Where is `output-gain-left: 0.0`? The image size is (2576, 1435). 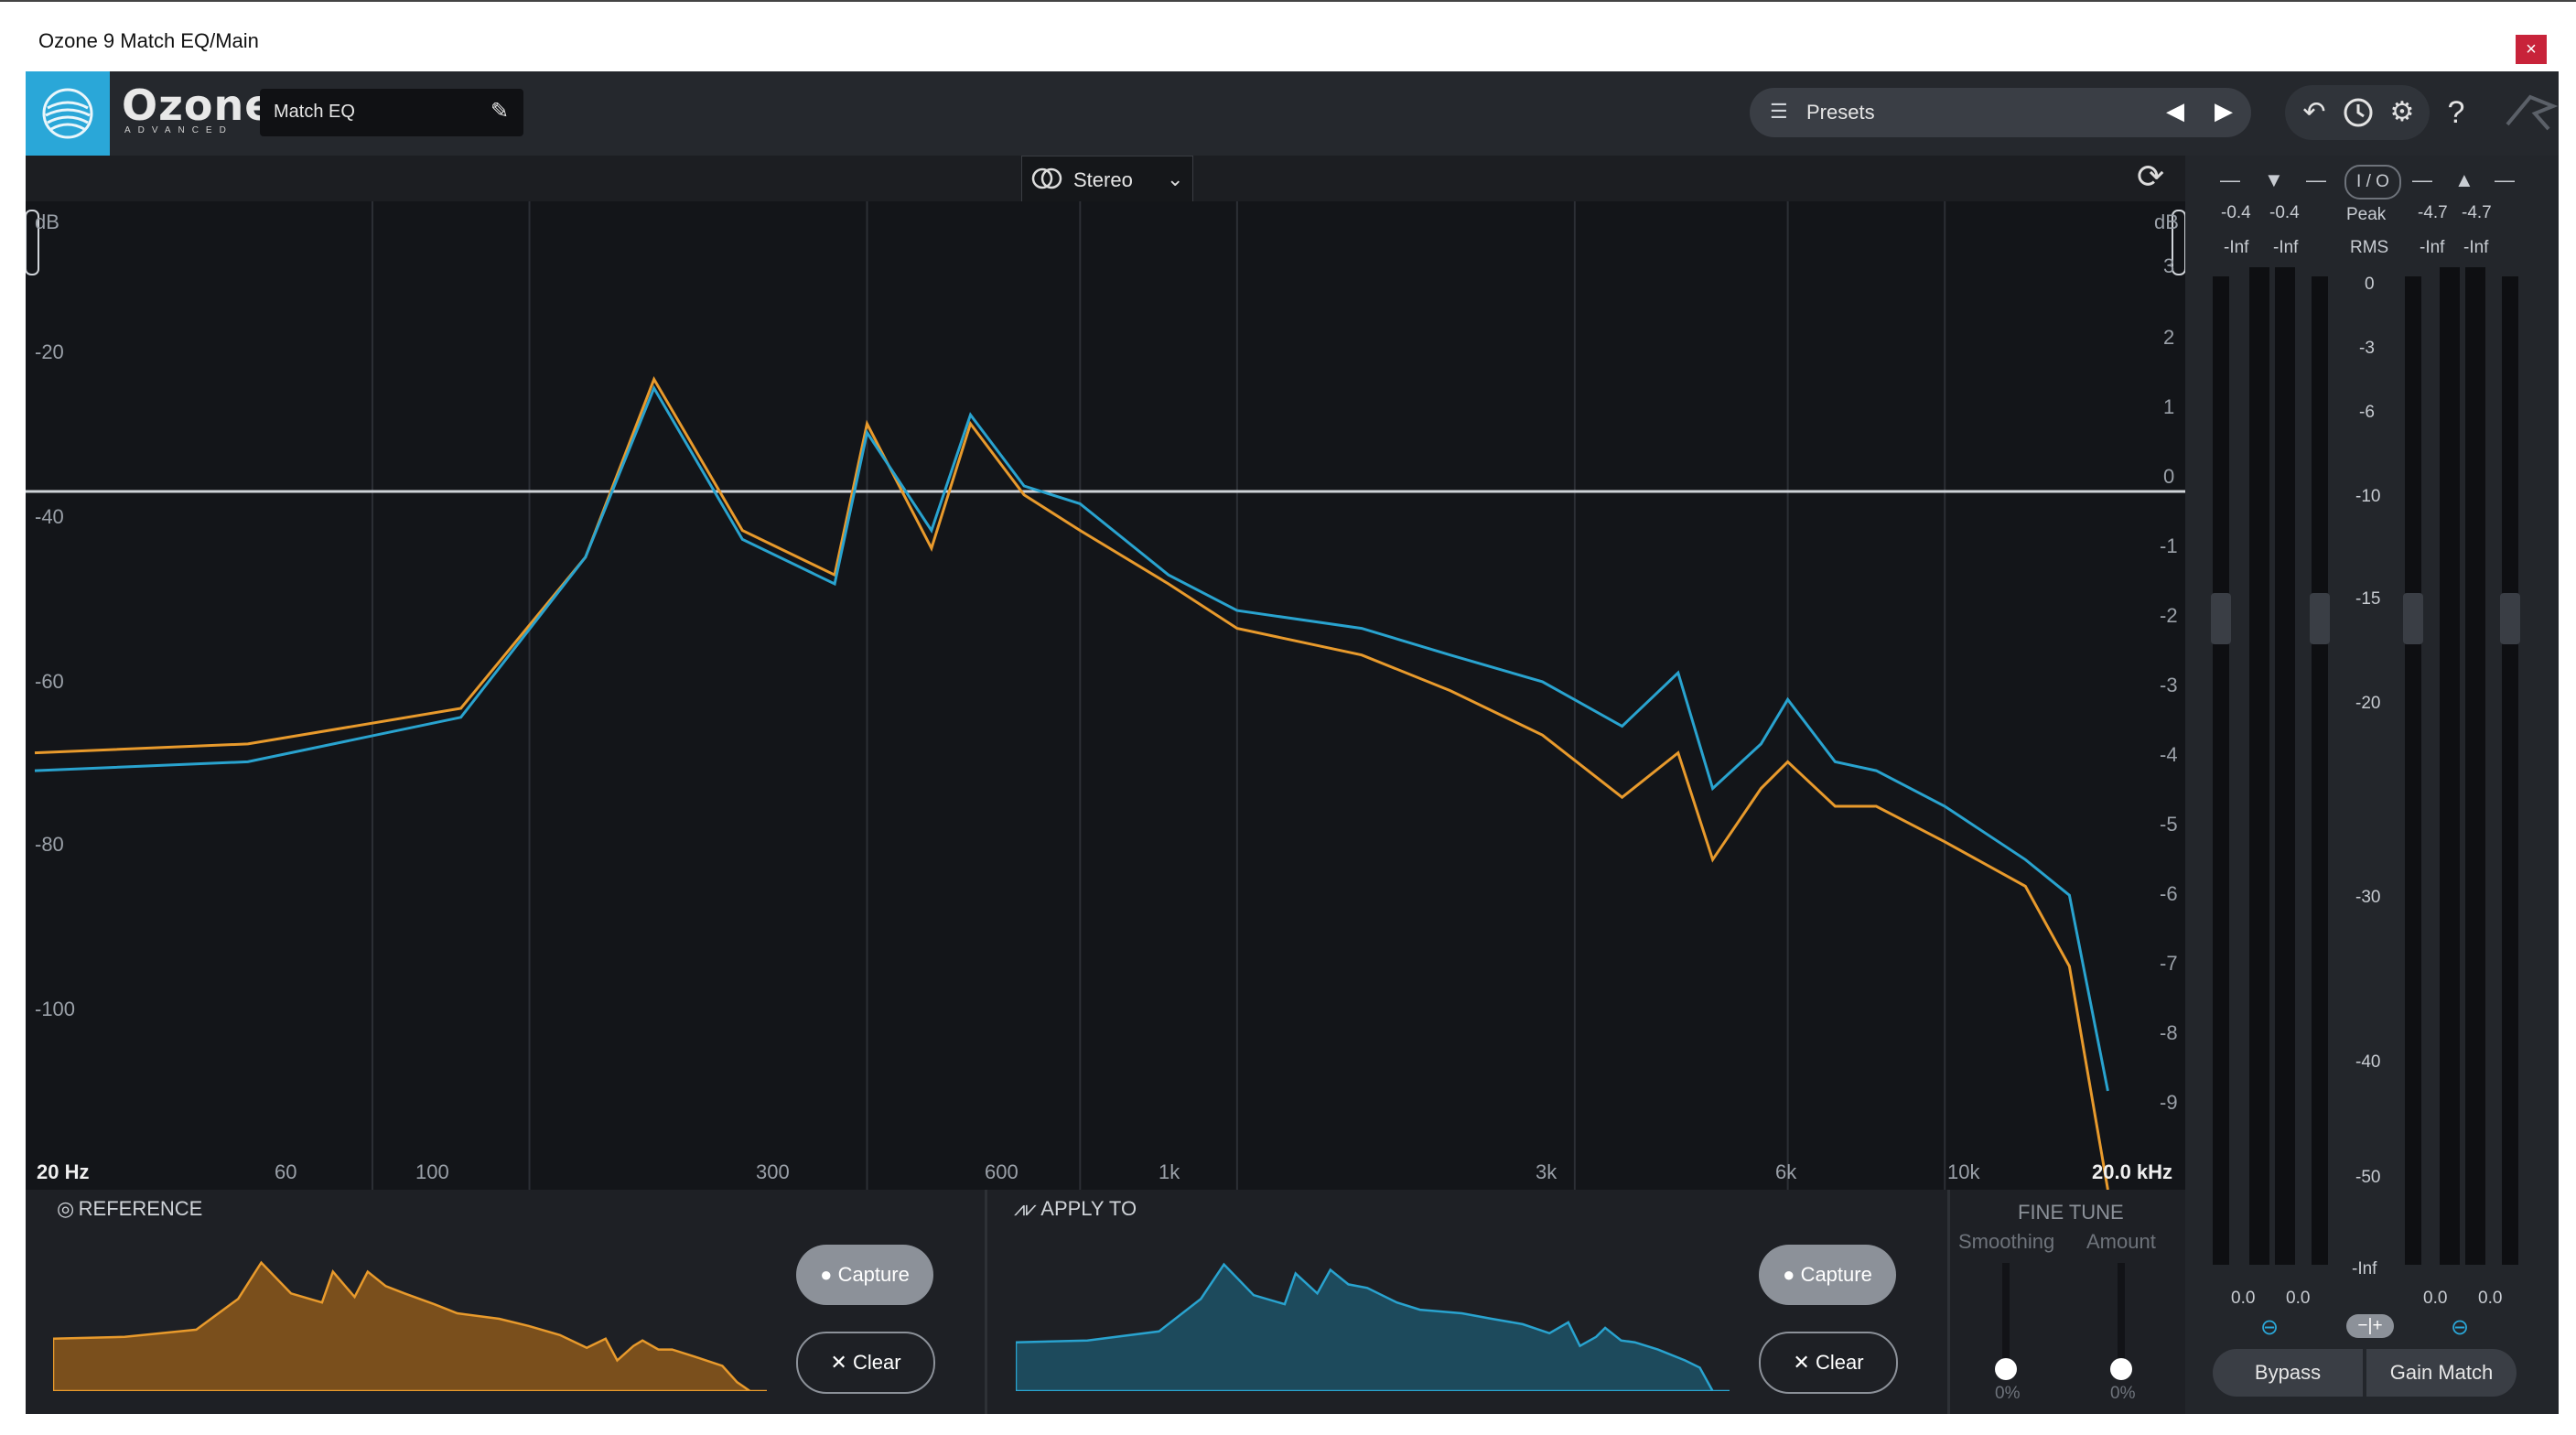 output-gain-left: 0.0 is located at coordinates (2435, 1298).